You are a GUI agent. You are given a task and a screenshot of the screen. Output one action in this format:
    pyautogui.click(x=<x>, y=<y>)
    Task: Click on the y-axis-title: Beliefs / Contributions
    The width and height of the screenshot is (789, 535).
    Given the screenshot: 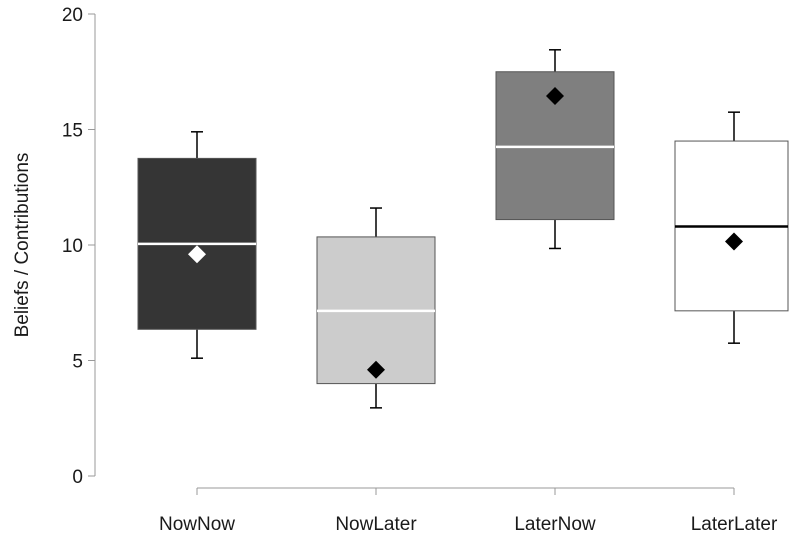 What is the action you would take?
    pyautogui.click(x=22, y=245)
    